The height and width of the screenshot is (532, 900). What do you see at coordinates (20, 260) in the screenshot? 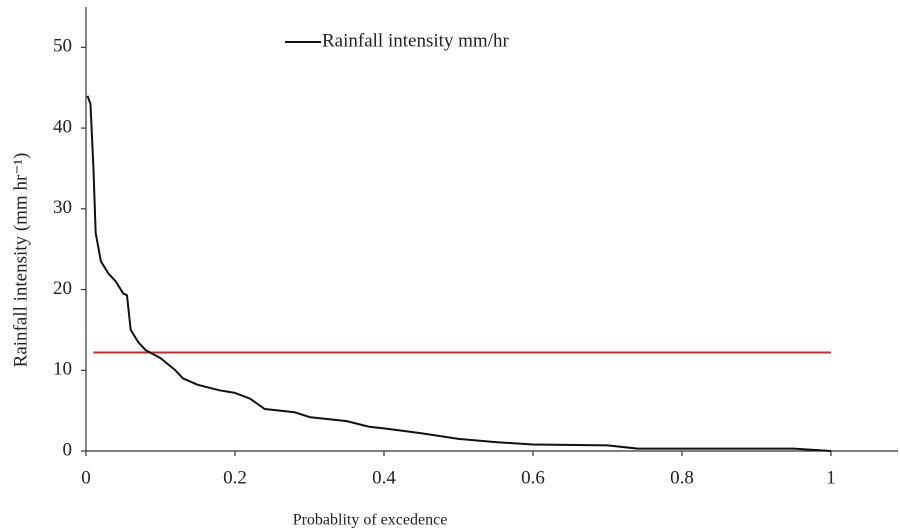
I see `y-axis-label: Rainfall intensity (mm hr⁻¹)` at bounding box center [20, 260].